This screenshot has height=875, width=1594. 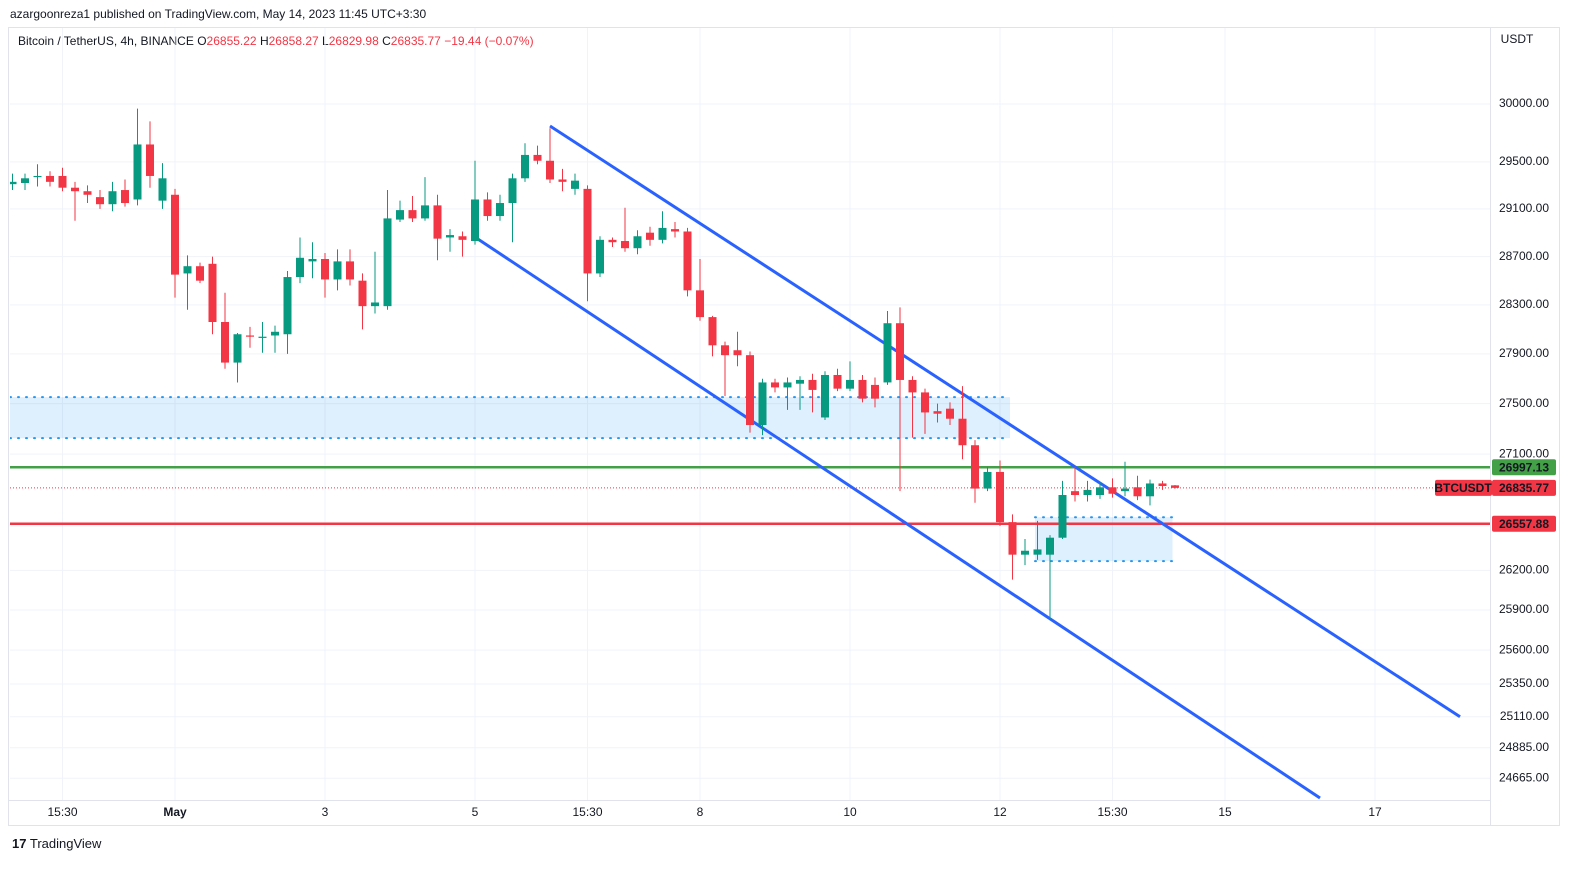 I want to click on footer-text: TradingView, so click(x=65, y=843).